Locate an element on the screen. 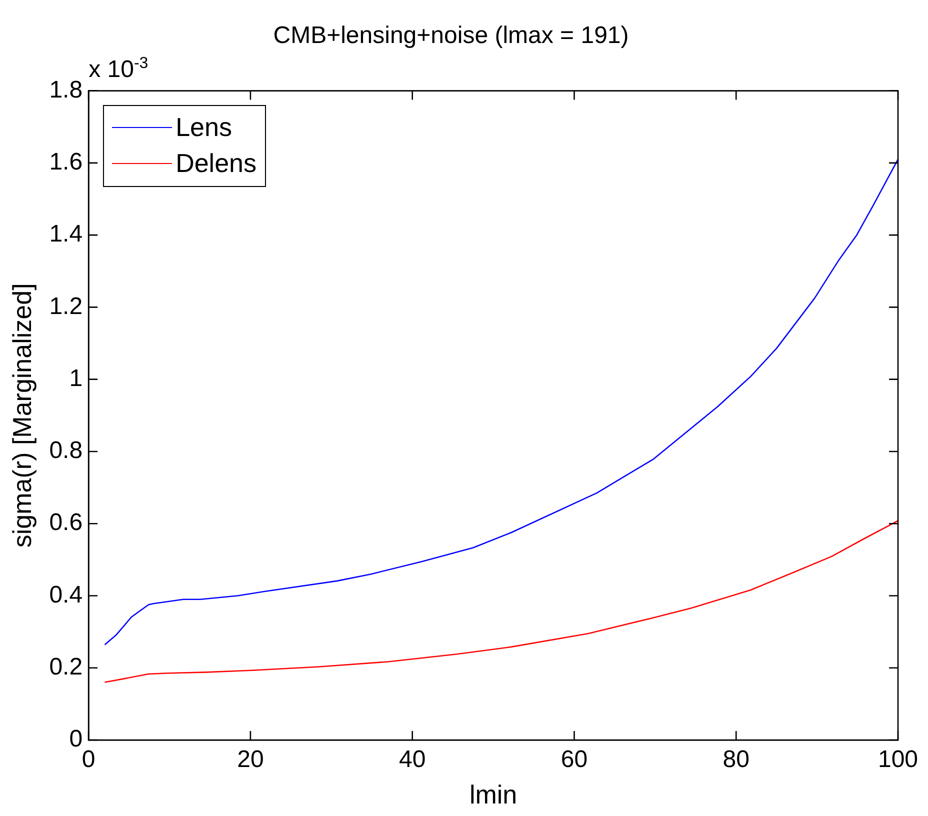 The image size is (928, 816). y-tick-label: 0.6 is located at coordinates (66, 522).